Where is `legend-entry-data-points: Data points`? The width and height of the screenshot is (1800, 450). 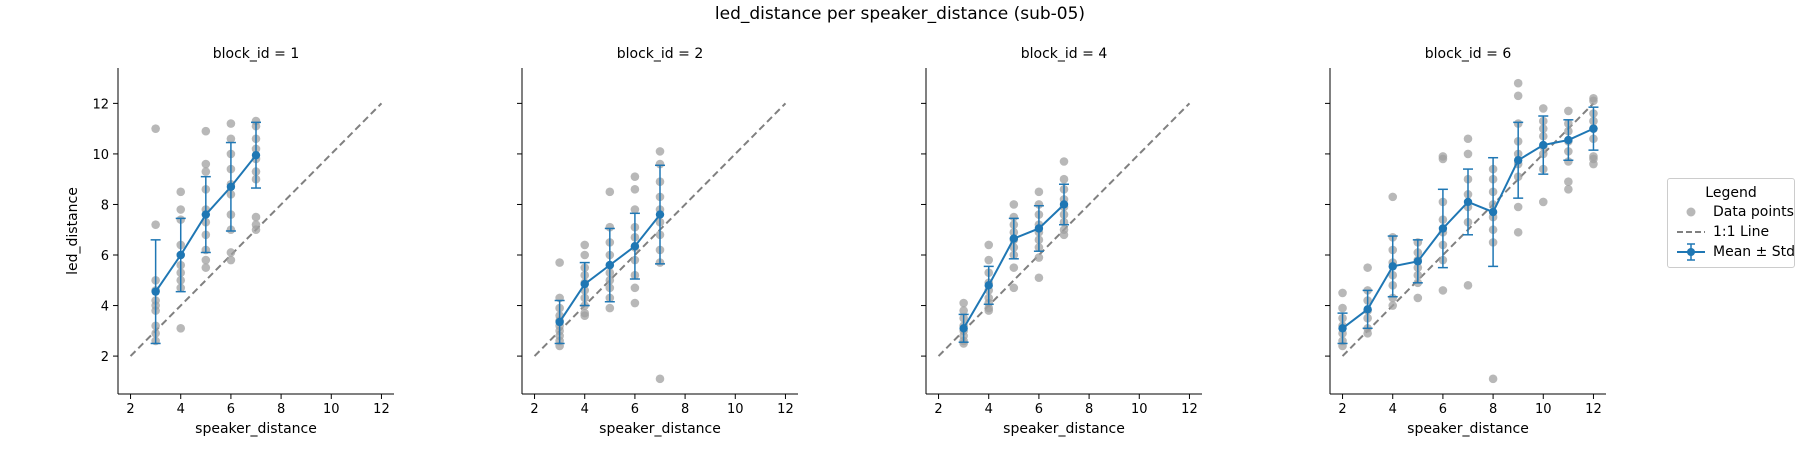 legend-entry-data-points: Data points is located at coordinates (1731, 212).